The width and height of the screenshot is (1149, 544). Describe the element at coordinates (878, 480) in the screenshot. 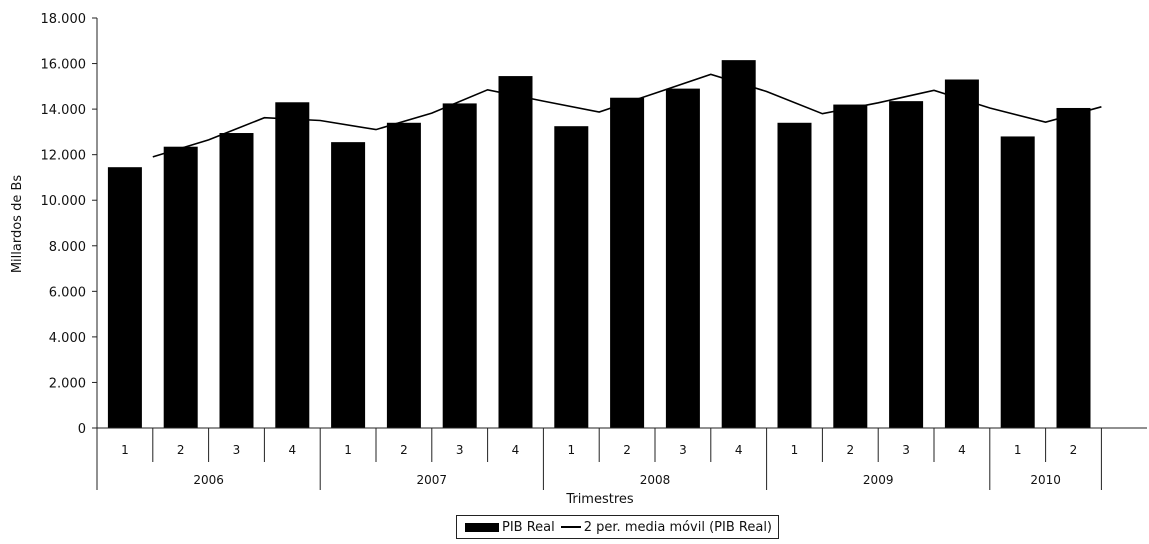

I see `x-tick-label-year: 2009` at that location.